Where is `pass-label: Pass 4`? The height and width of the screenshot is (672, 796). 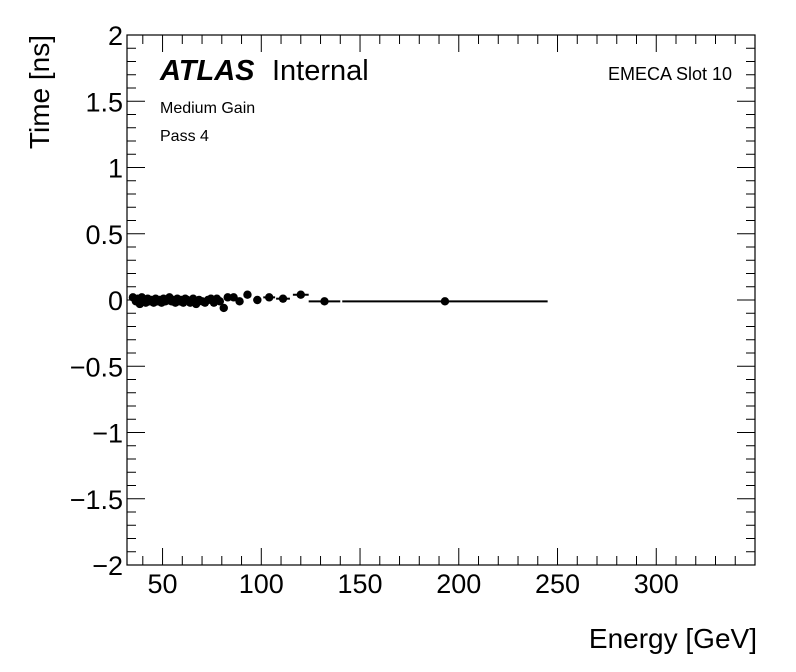 pass-label: Pass 4 is located at coordinates (184, 136).